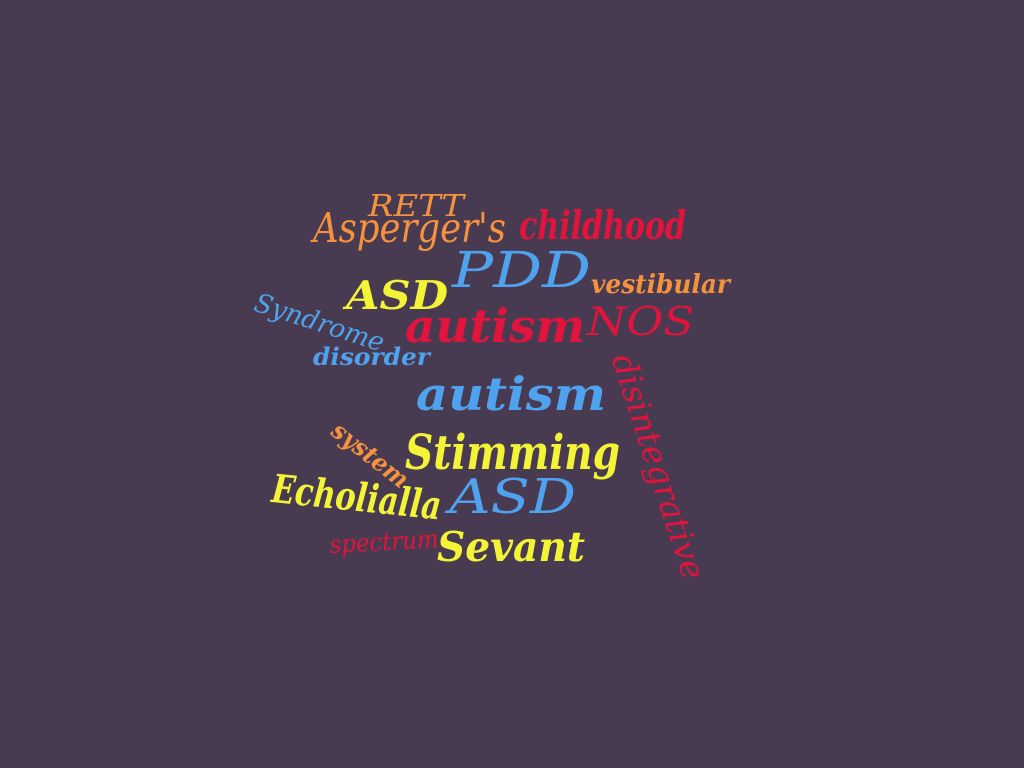 The height and width of the screenshot is (768, 1024). I want to click on word-pdd: PDD, so click(521, 270).